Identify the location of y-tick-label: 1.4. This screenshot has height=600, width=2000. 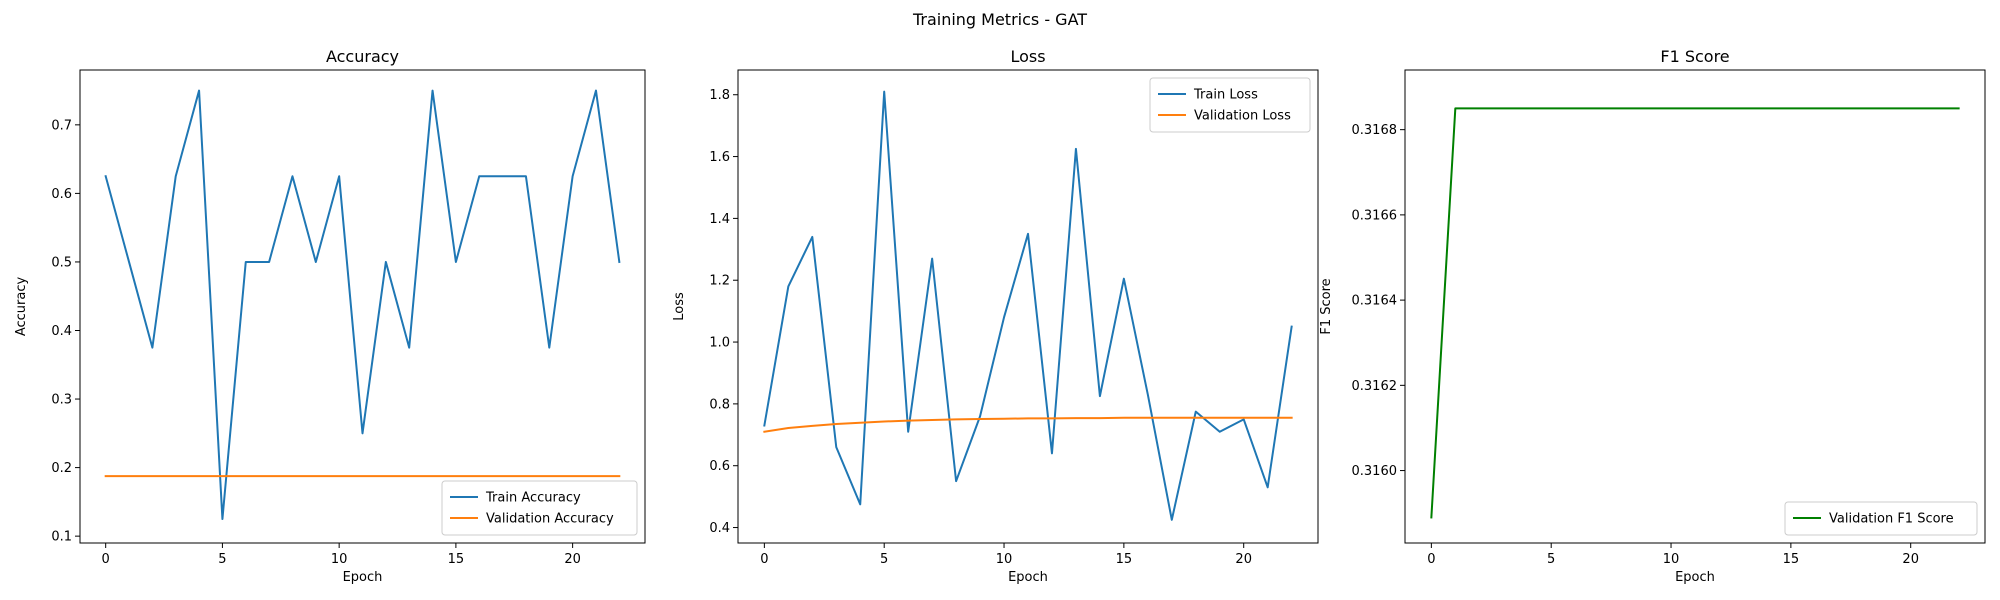
(719, 219).